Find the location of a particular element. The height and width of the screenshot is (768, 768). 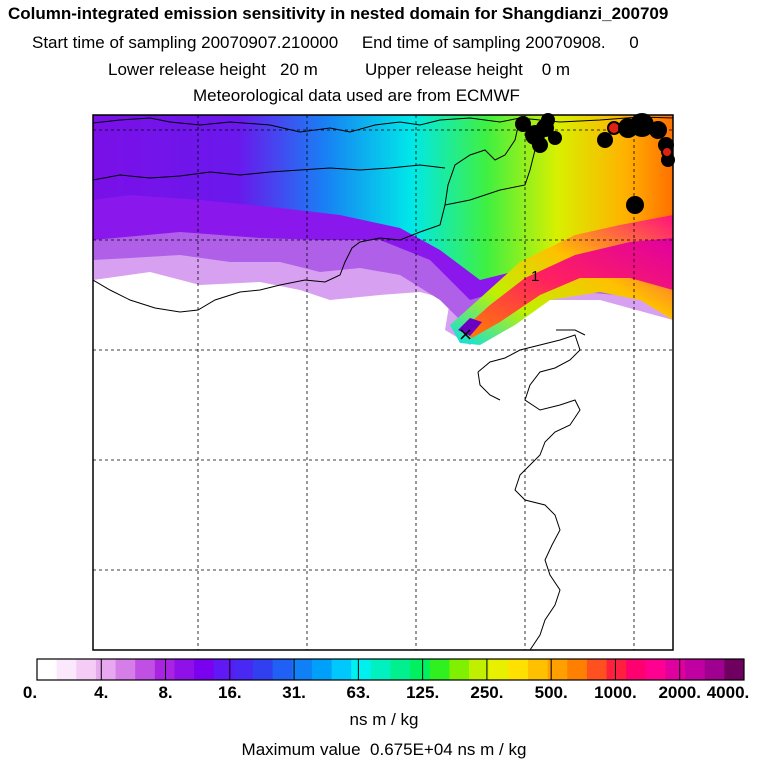

color-legend is located at coordinates (391, 669).